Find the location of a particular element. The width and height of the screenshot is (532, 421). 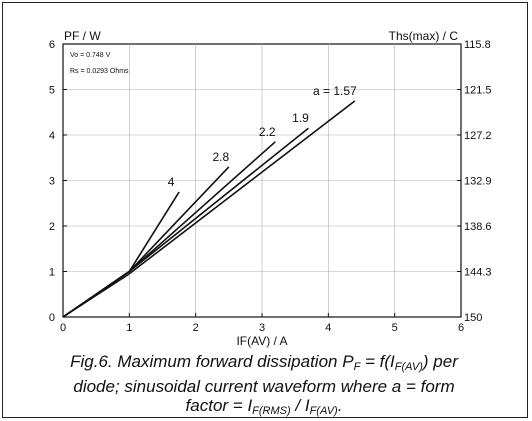

caption-text: ) per is located at coordinates (440, 361).